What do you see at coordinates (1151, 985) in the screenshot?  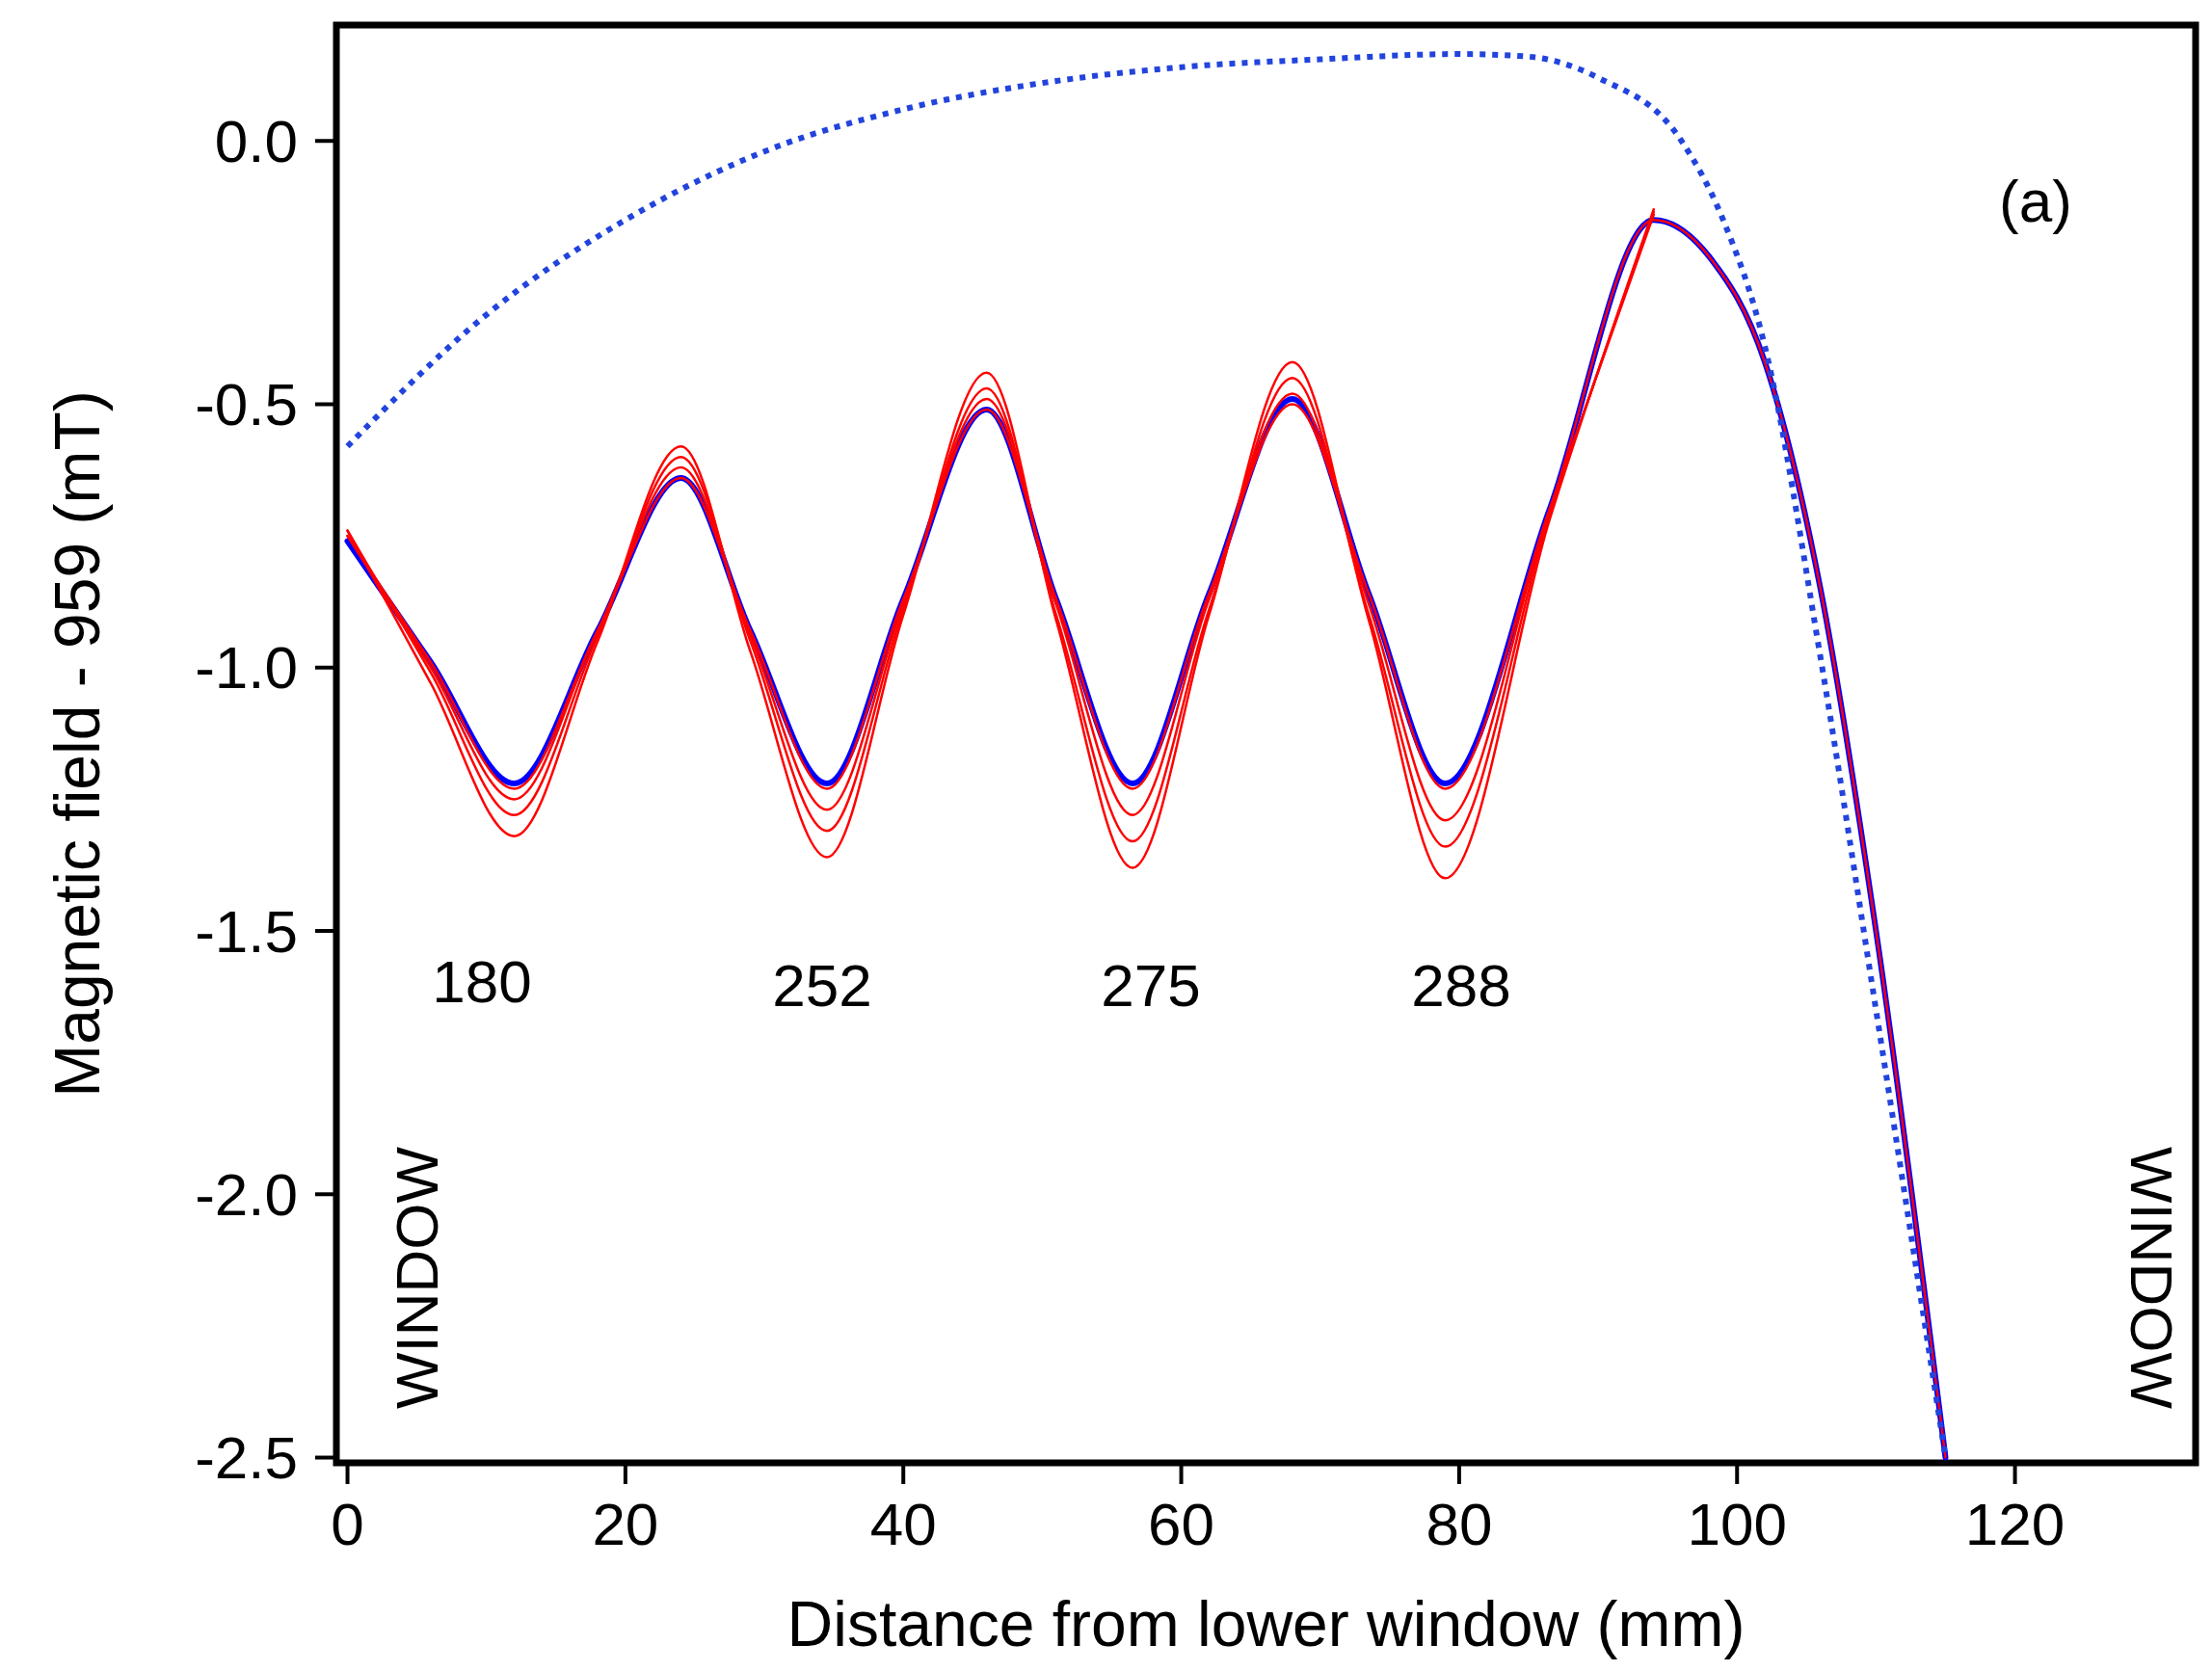 I see `annotation: 275` at bounding box center [1151, 985].